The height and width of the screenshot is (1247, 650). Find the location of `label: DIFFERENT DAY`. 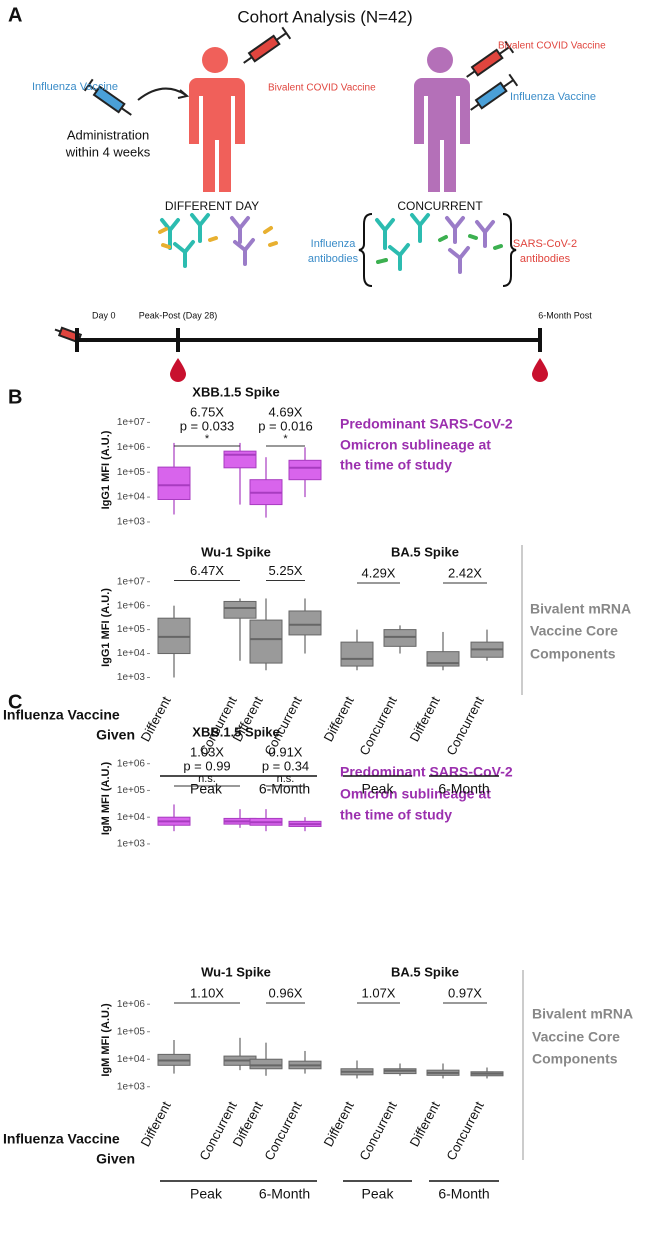

label: DIFFERENT DAY is located at coordinates (212, 206).